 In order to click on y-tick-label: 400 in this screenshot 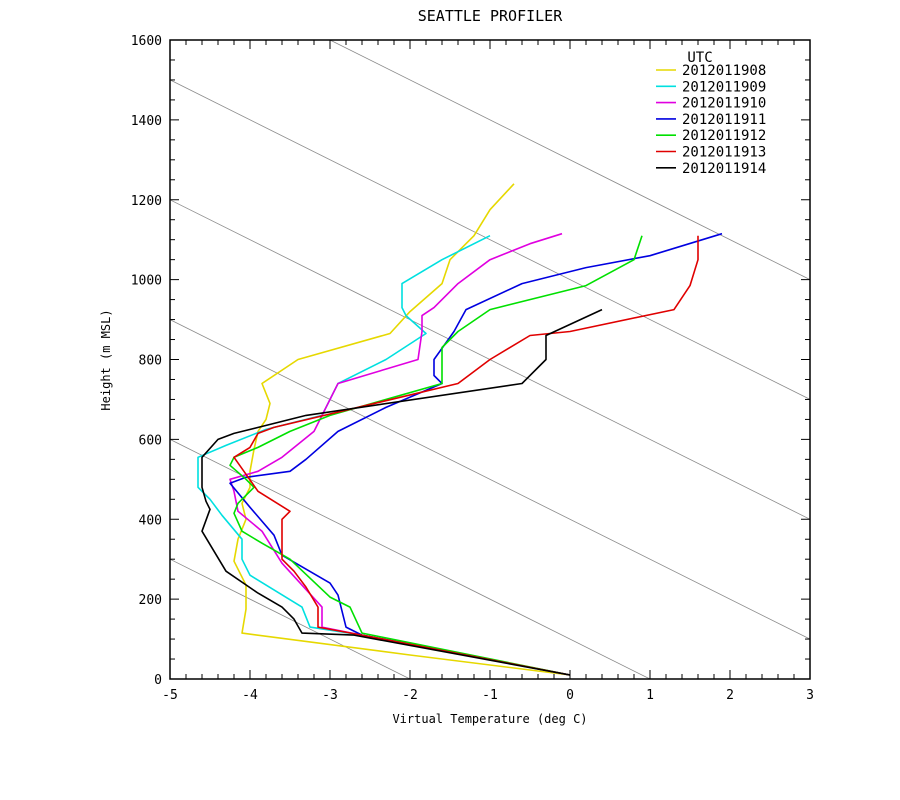, I will do `click(150, 520)`.